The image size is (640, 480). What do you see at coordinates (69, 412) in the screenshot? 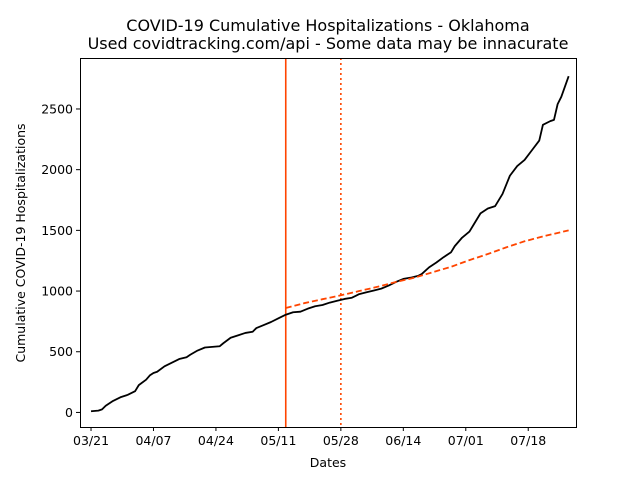
I see `y-tick-label: 0` at bounding box center [69, 412].